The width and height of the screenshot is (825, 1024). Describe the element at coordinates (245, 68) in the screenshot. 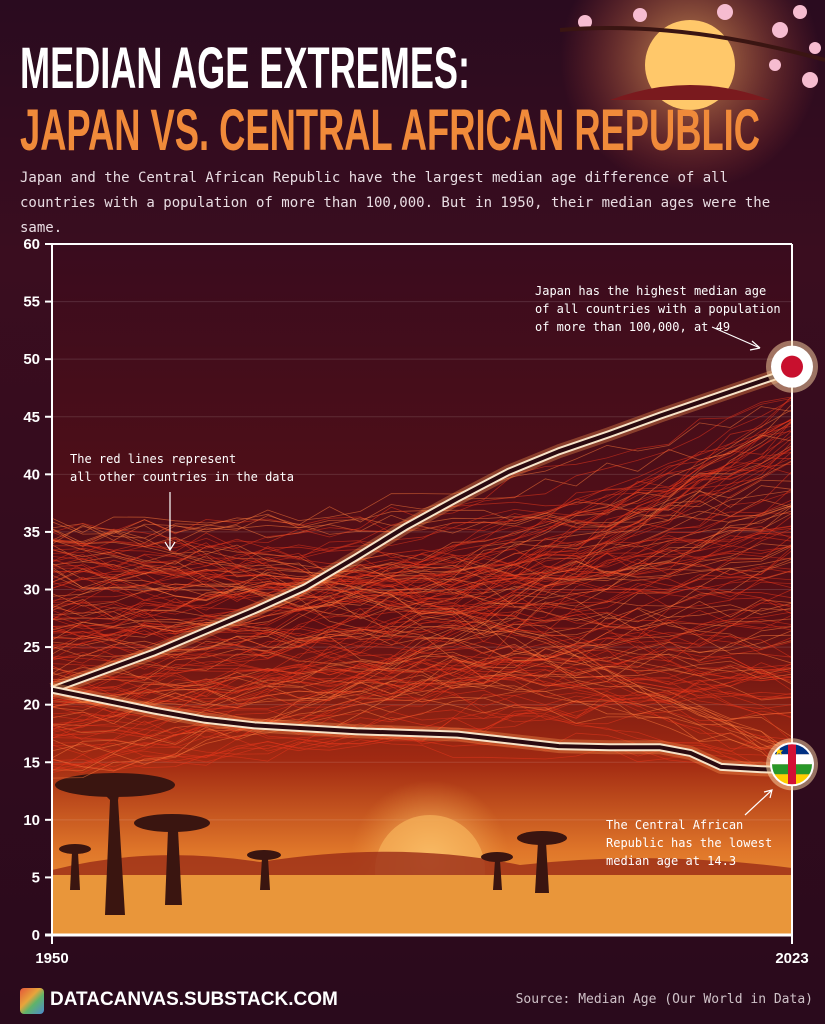

I see `title-line-1: MEDIAN AGE EXTREMES:` at that location.